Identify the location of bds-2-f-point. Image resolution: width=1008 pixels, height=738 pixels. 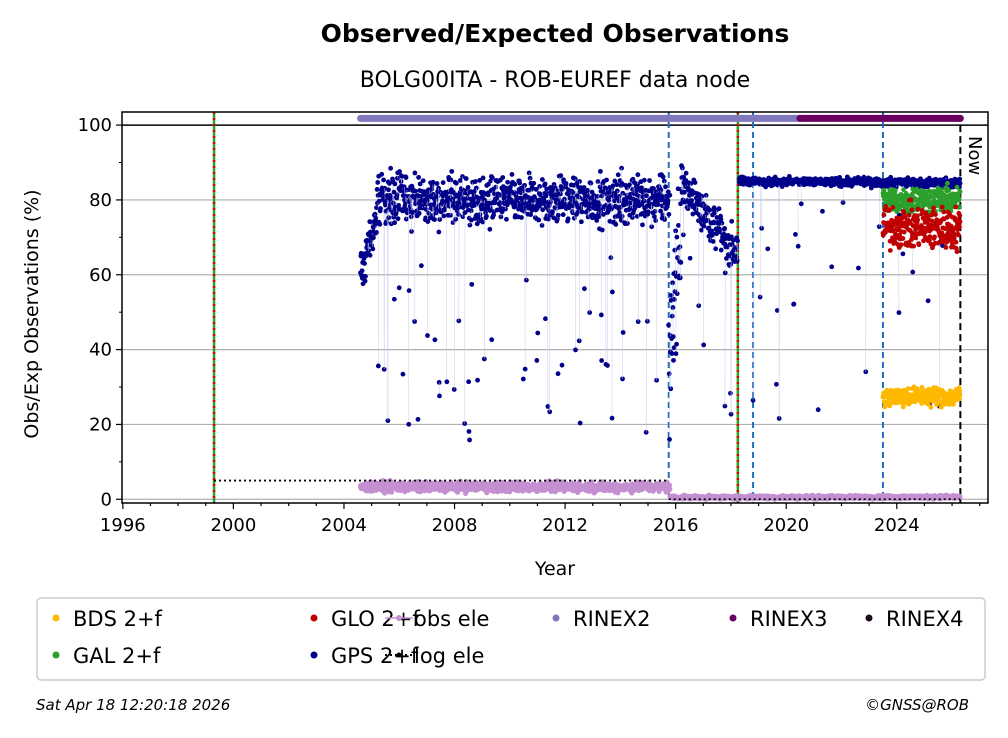
(903, 406).